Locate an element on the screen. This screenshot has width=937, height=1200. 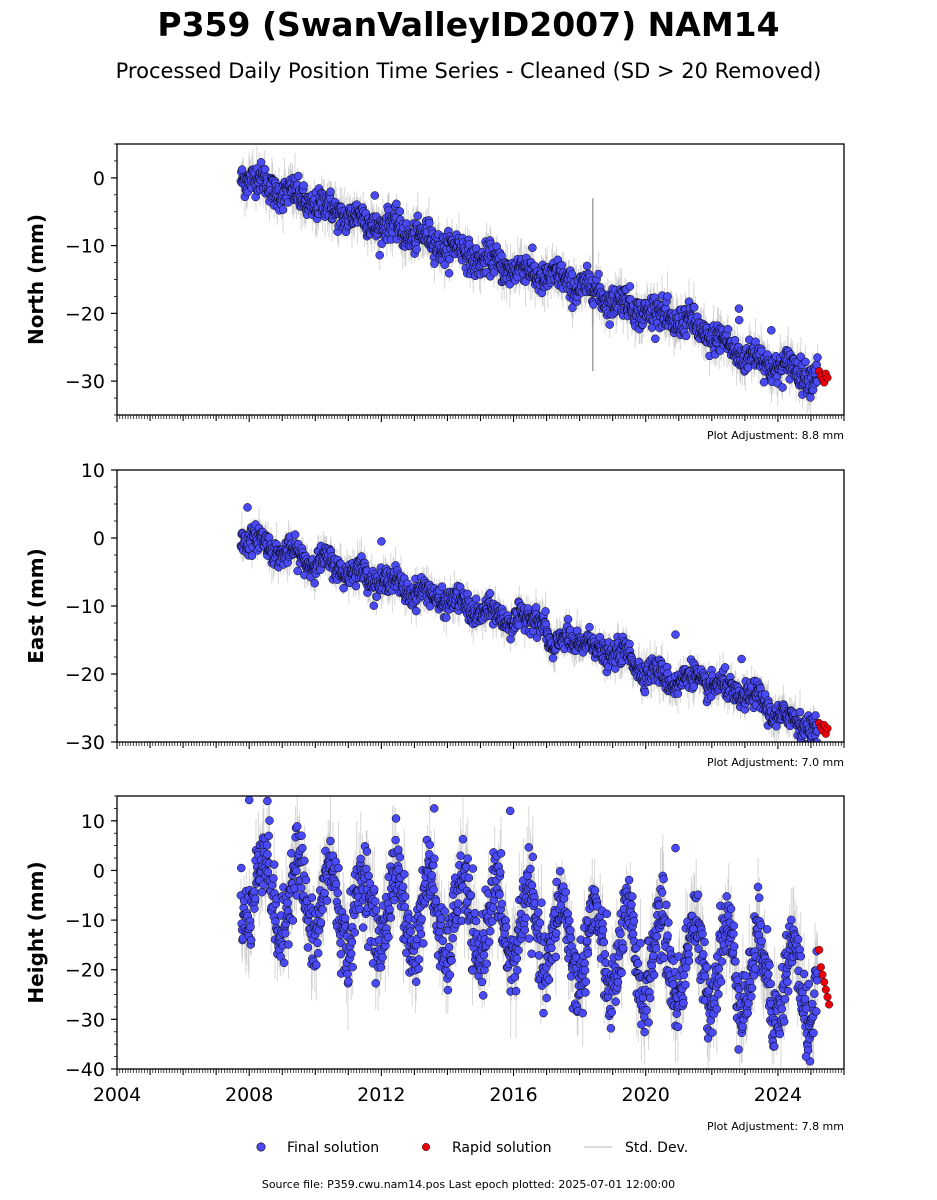
y-axis-label: East (mm) is located at coordinates (36, 606).